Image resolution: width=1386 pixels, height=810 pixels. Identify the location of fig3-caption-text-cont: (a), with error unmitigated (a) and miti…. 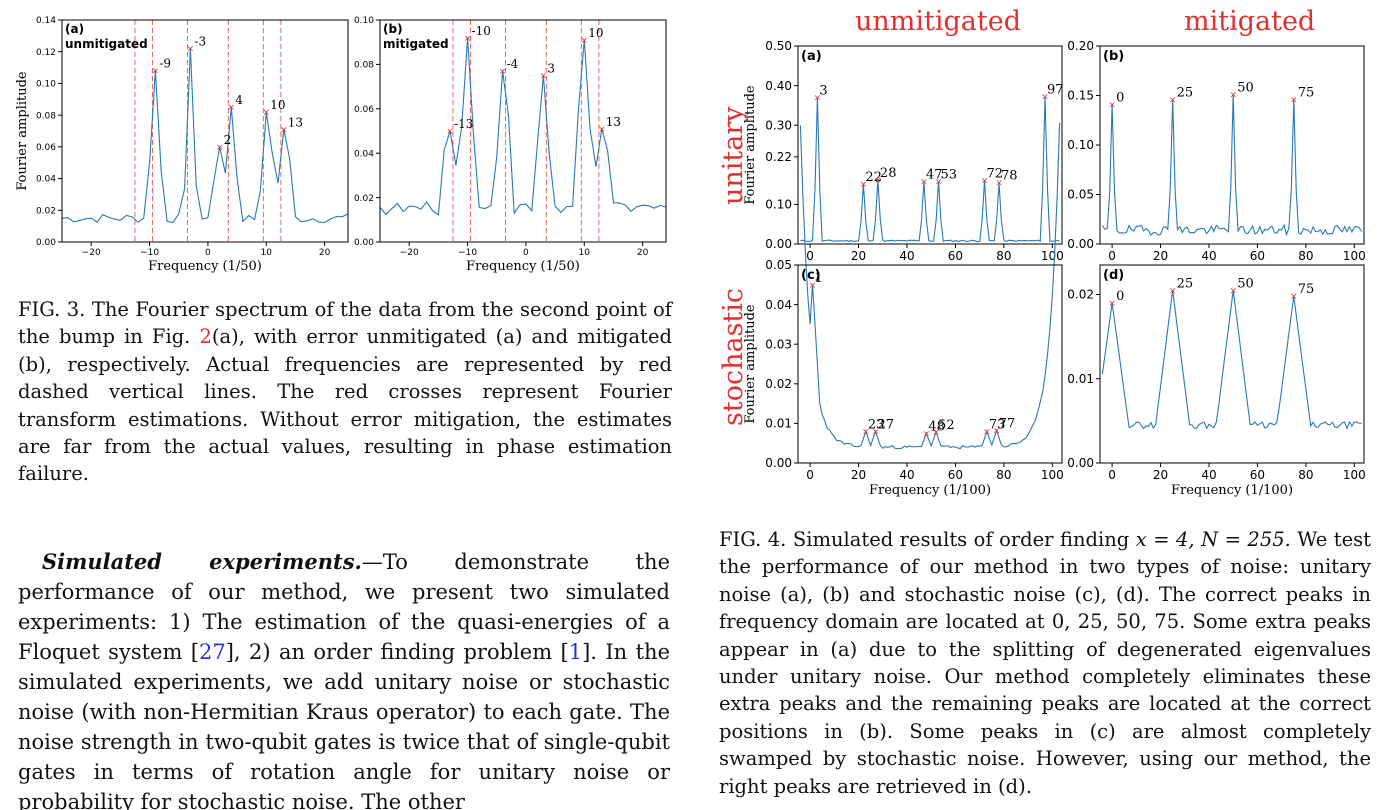
(345, 405).